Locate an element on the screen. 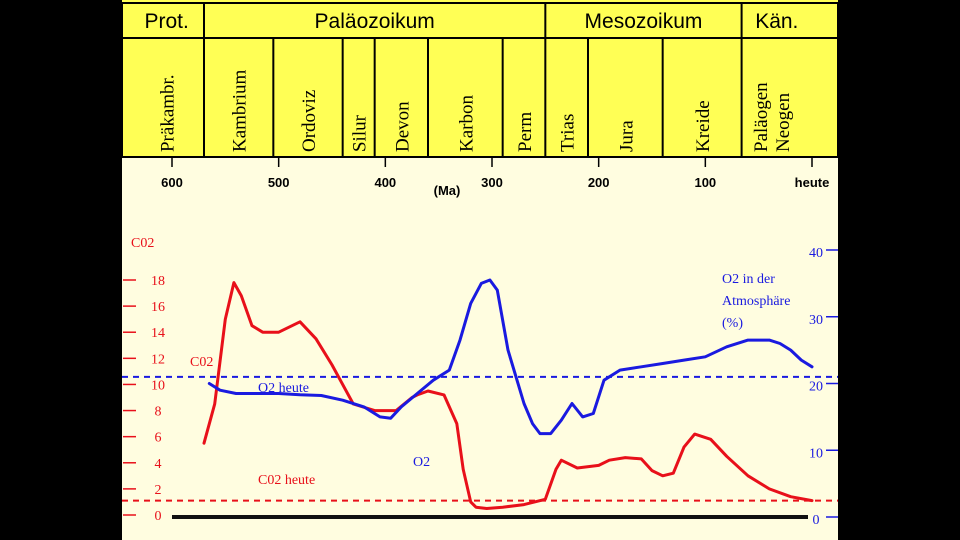 This screenshot has height=540, width=960. era-label: Prot. is located at coordinates (166, 21).